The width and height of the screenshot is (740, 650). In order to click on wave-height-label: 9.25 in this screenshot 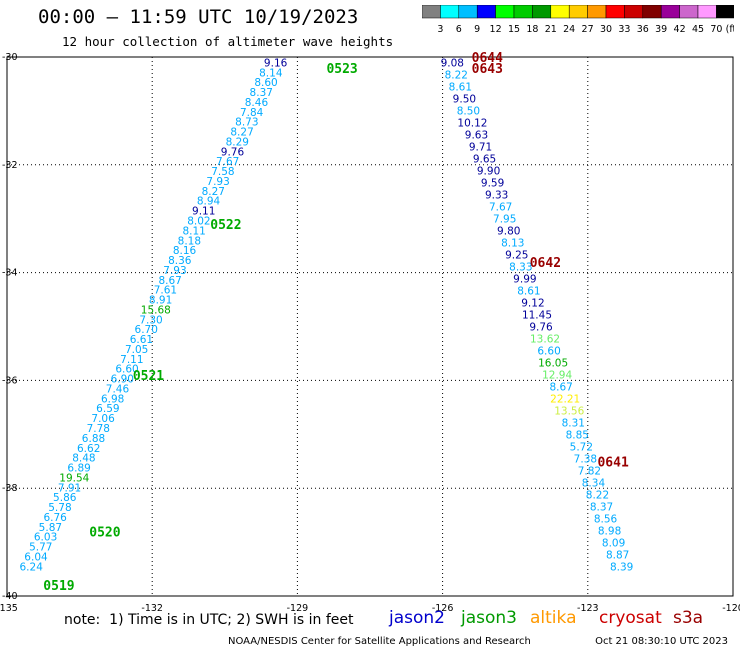, I will do `click(516, 255)`.